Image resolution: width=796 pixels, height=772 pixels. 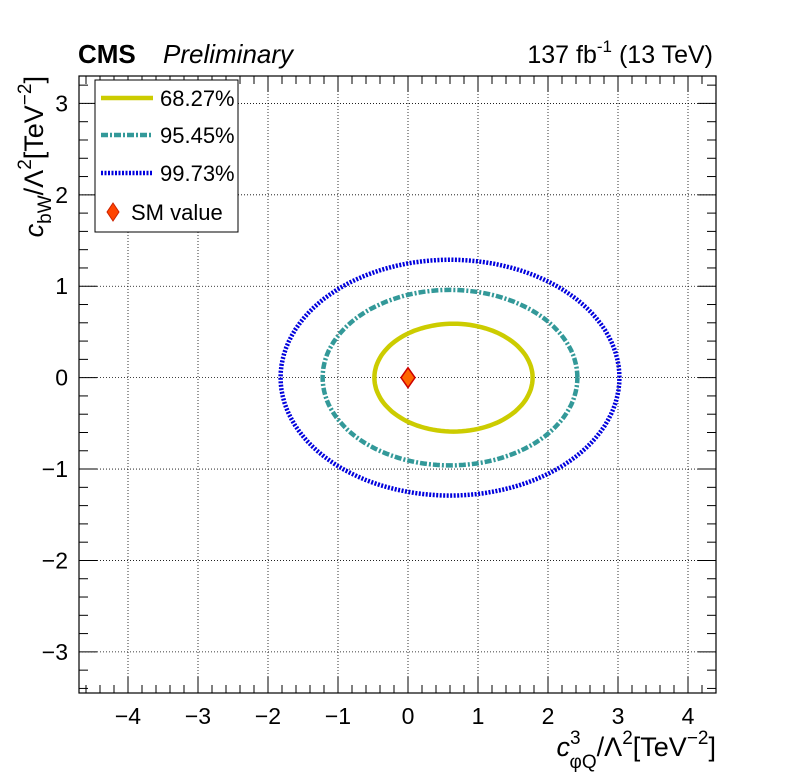 I want to click on y-tick-label: 0, so click(x=61, y=378).